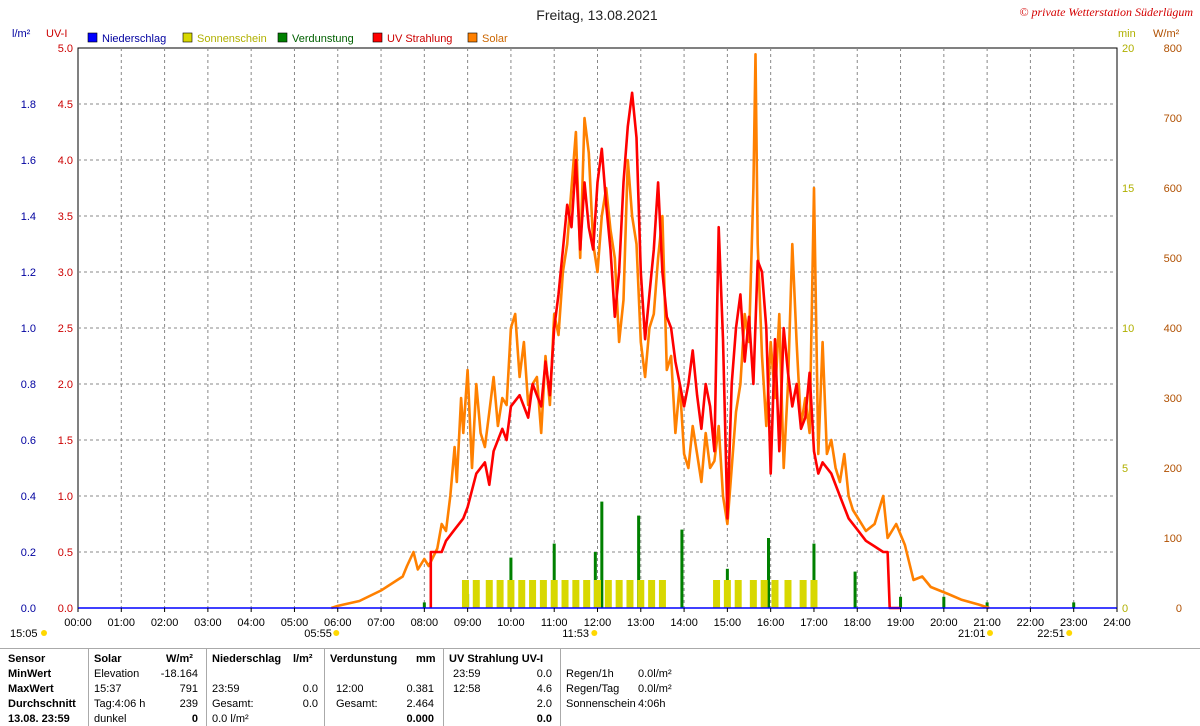 This screenshot has height=726, width=1200. I want to click on marker-label: 22:51, so click(1051, 634).